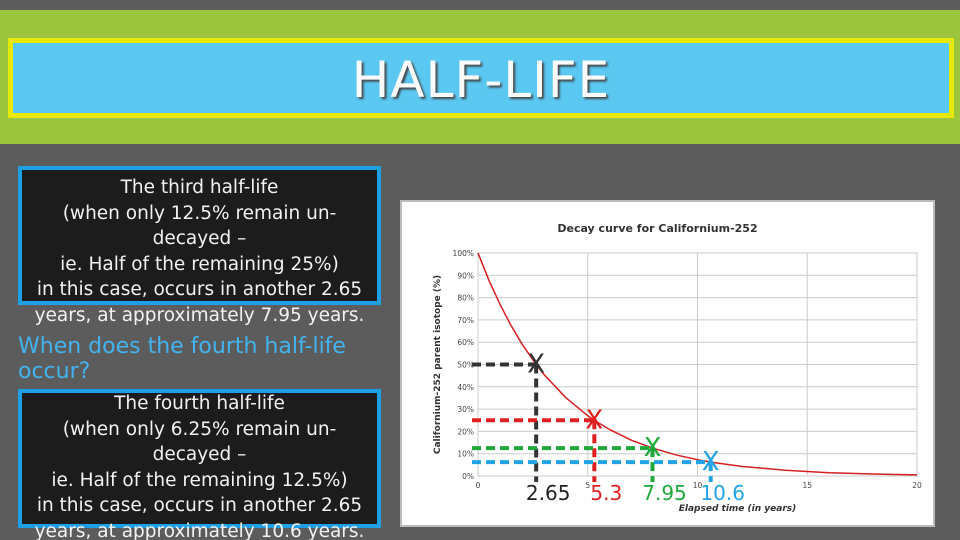 The width and height of the screenshot is (960, 540). Describe the element at coordinates (807, 485) in the screenshot. I see `x-tick-label: 15` at that location.